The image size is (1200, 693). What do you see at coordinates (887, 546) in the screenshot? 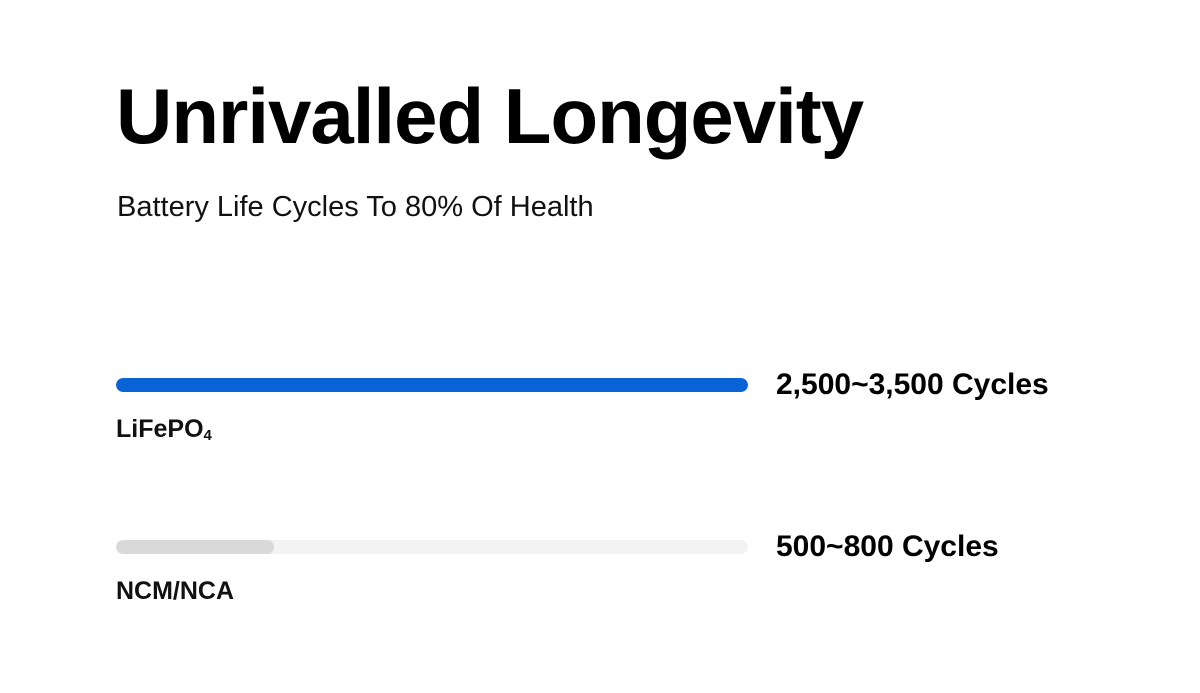
I see `value-label-ncm-nca: 500~800 Cycles` at bounding box center [887, 546].